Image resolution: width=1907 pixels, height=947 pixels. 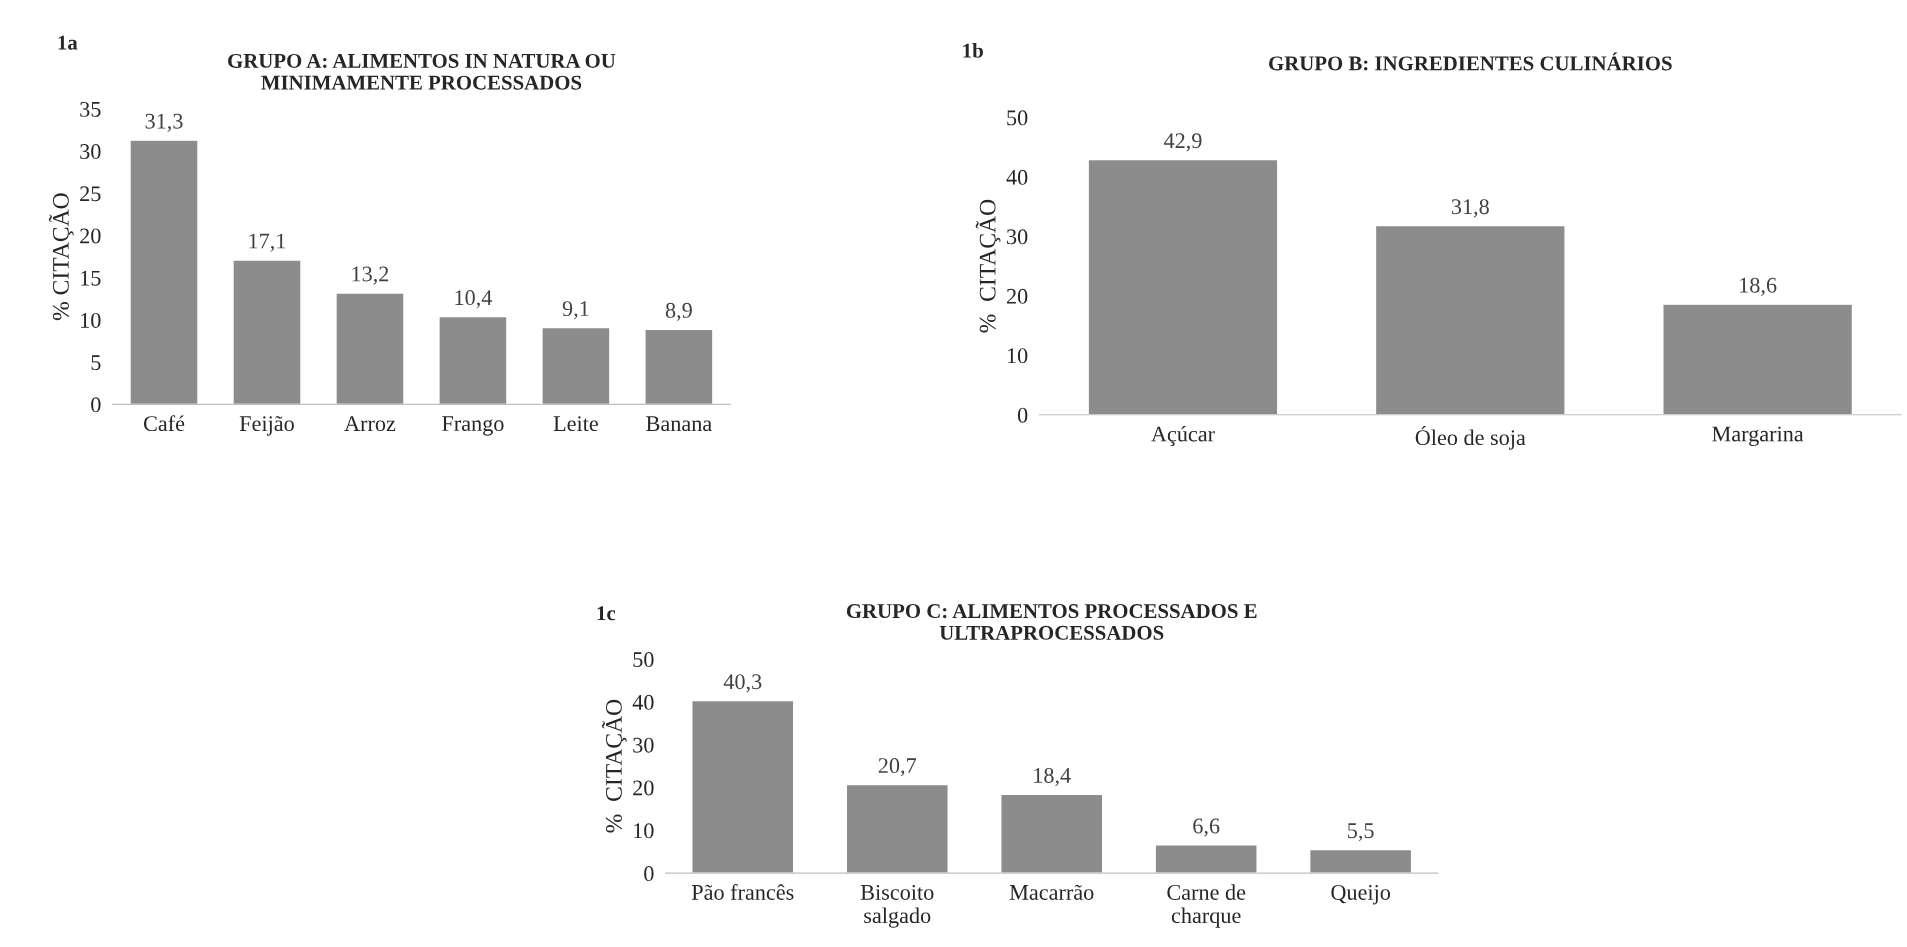 What do you see at coordinates (1361, 894) in the screenshot?
I see `x-tick-label: Queijo` at bounding box center [1361, 894].